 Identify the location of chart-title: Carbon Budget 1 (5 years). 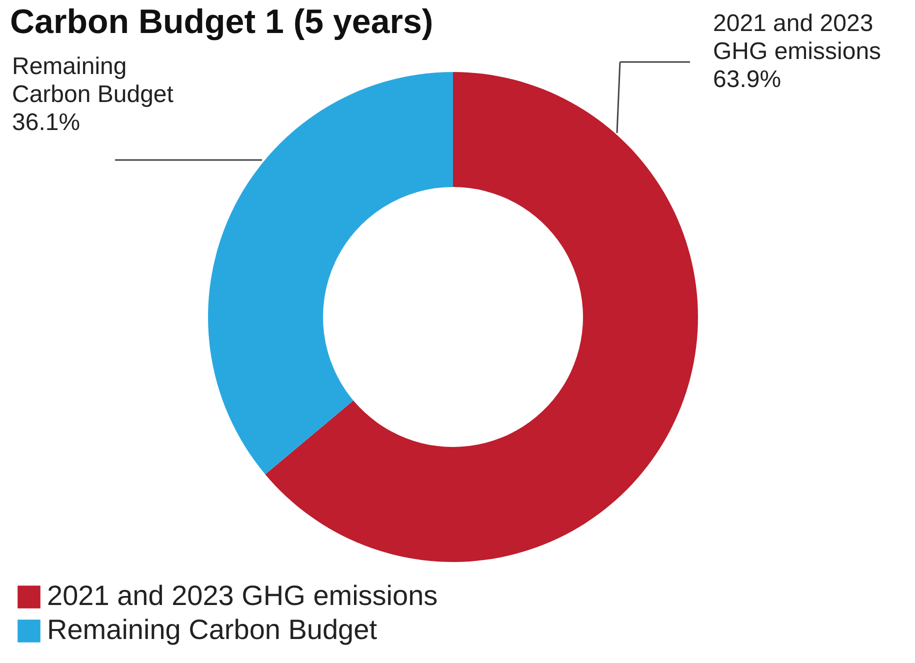
(222, 22).